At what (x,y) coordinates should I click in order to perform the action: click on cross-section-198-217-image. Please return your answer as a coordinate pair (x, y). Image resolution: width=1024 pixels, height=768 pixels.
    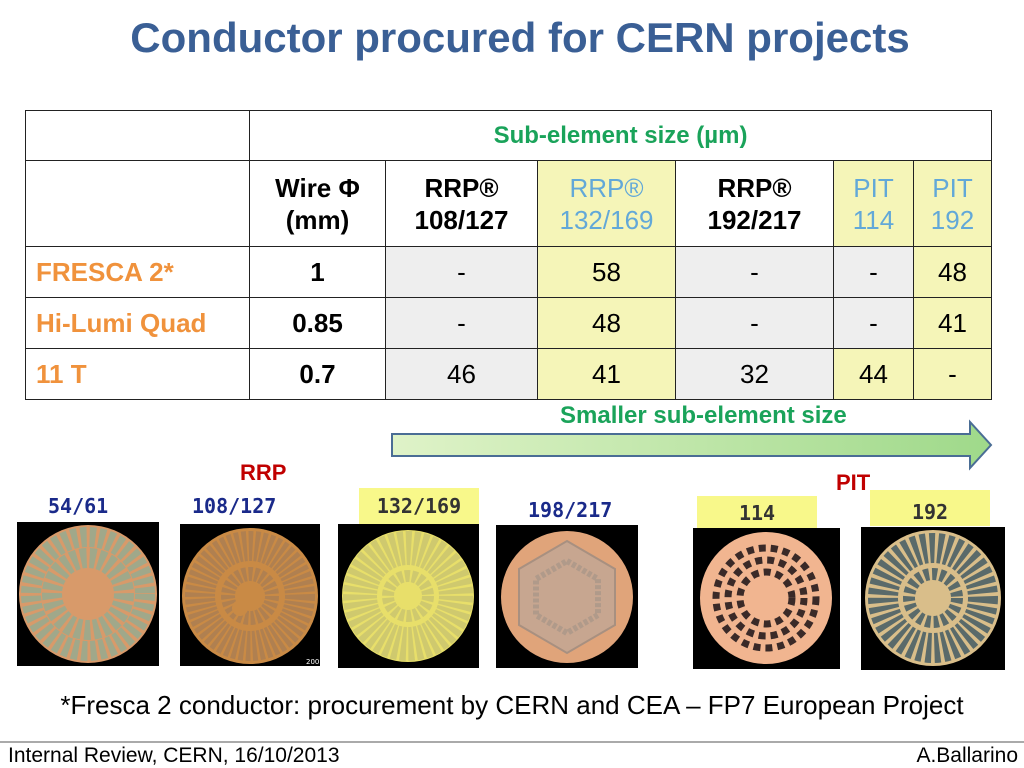
    Looking at the image, I should click on (567, 596).